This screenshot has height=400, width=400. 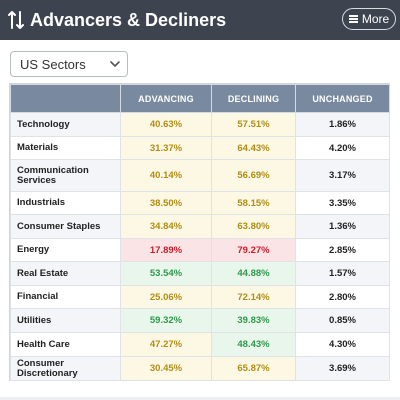 I want to click on sector-name: Real Estate, so click(x=65, y=273).